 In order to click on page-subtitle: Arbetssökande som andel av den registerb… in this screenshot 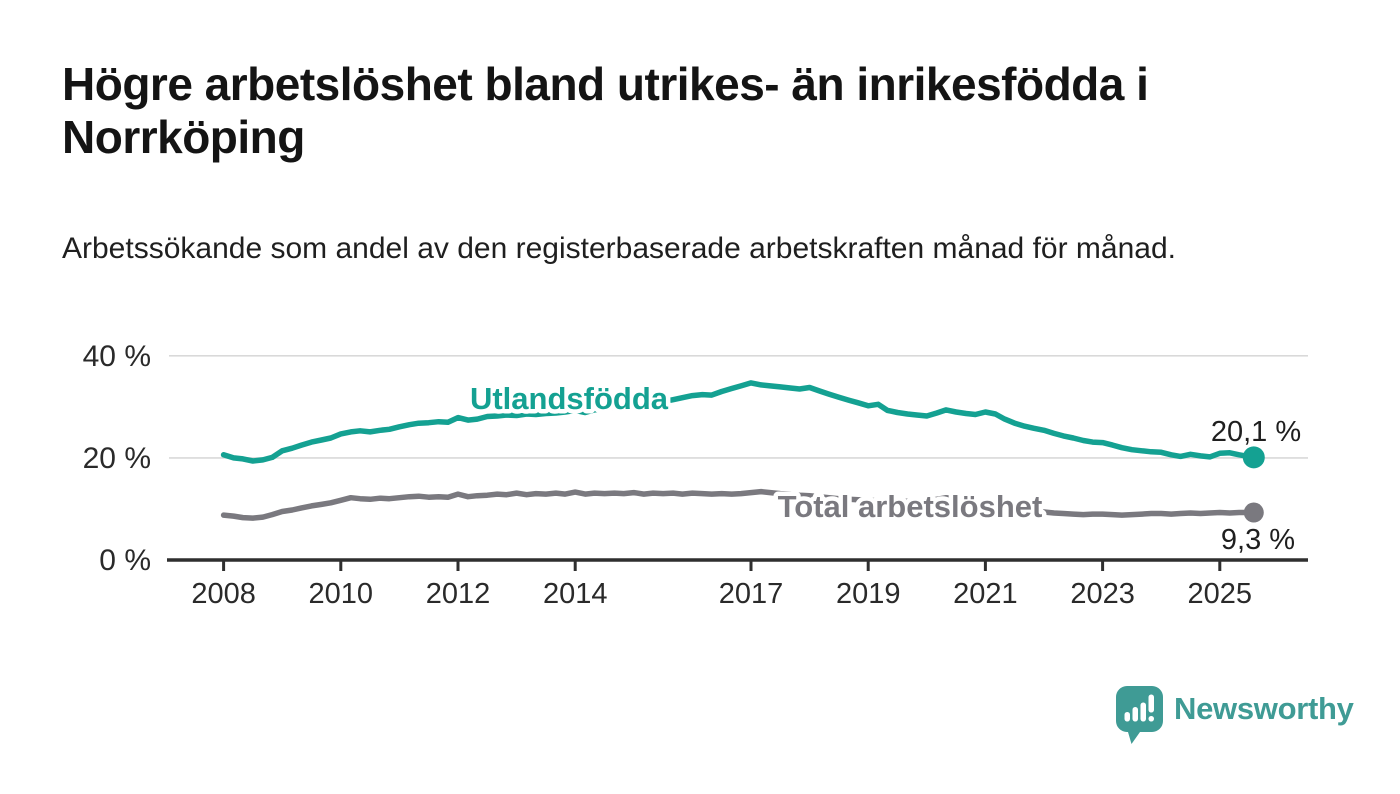, I will do `click(619, 248)`.